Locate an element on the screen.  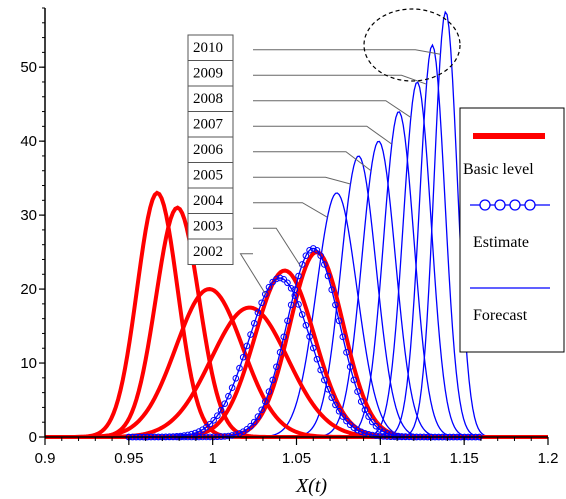
x-tick-label: 1.1 is located at coordinates (380, 458).